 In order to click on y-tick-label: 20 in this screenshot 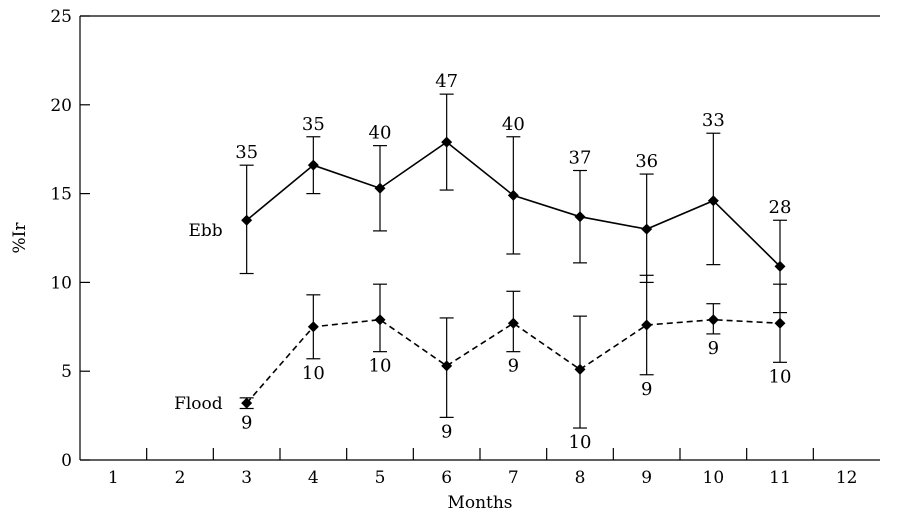, I will do `click(61, 106)`.